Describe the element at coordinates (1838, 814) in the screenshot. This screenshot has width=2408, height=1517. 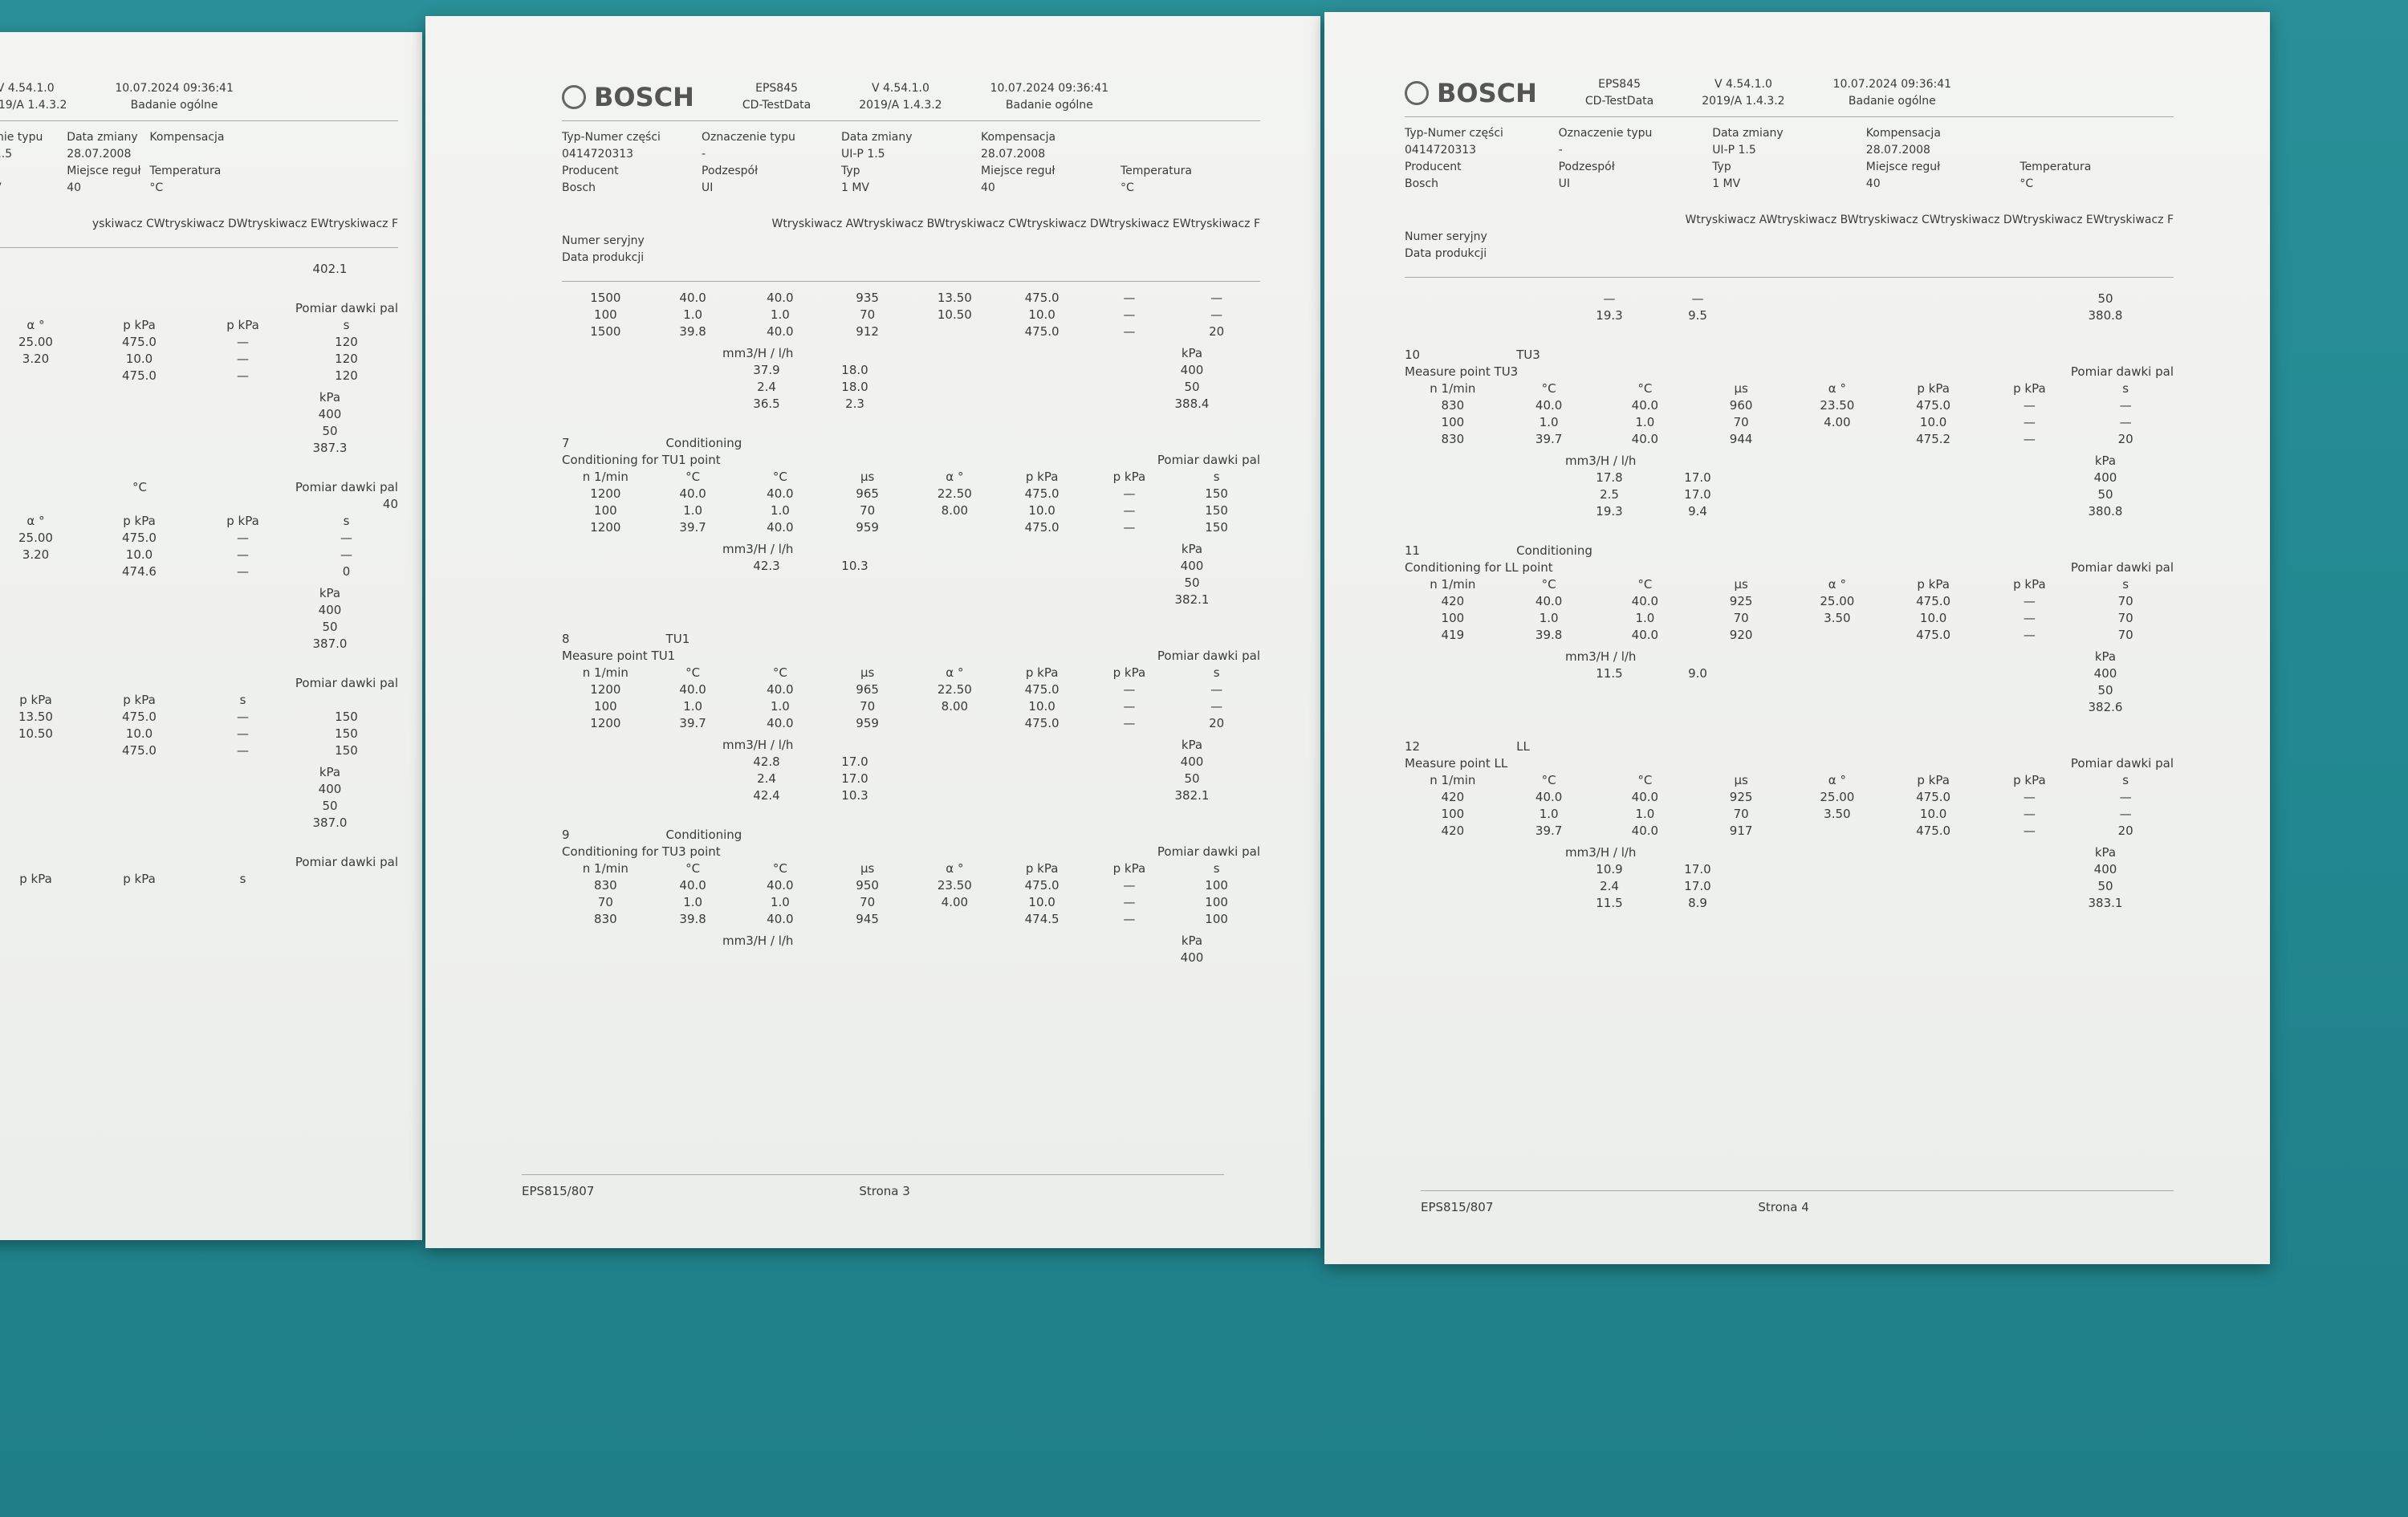
I see `cell: 3.50` at that location.